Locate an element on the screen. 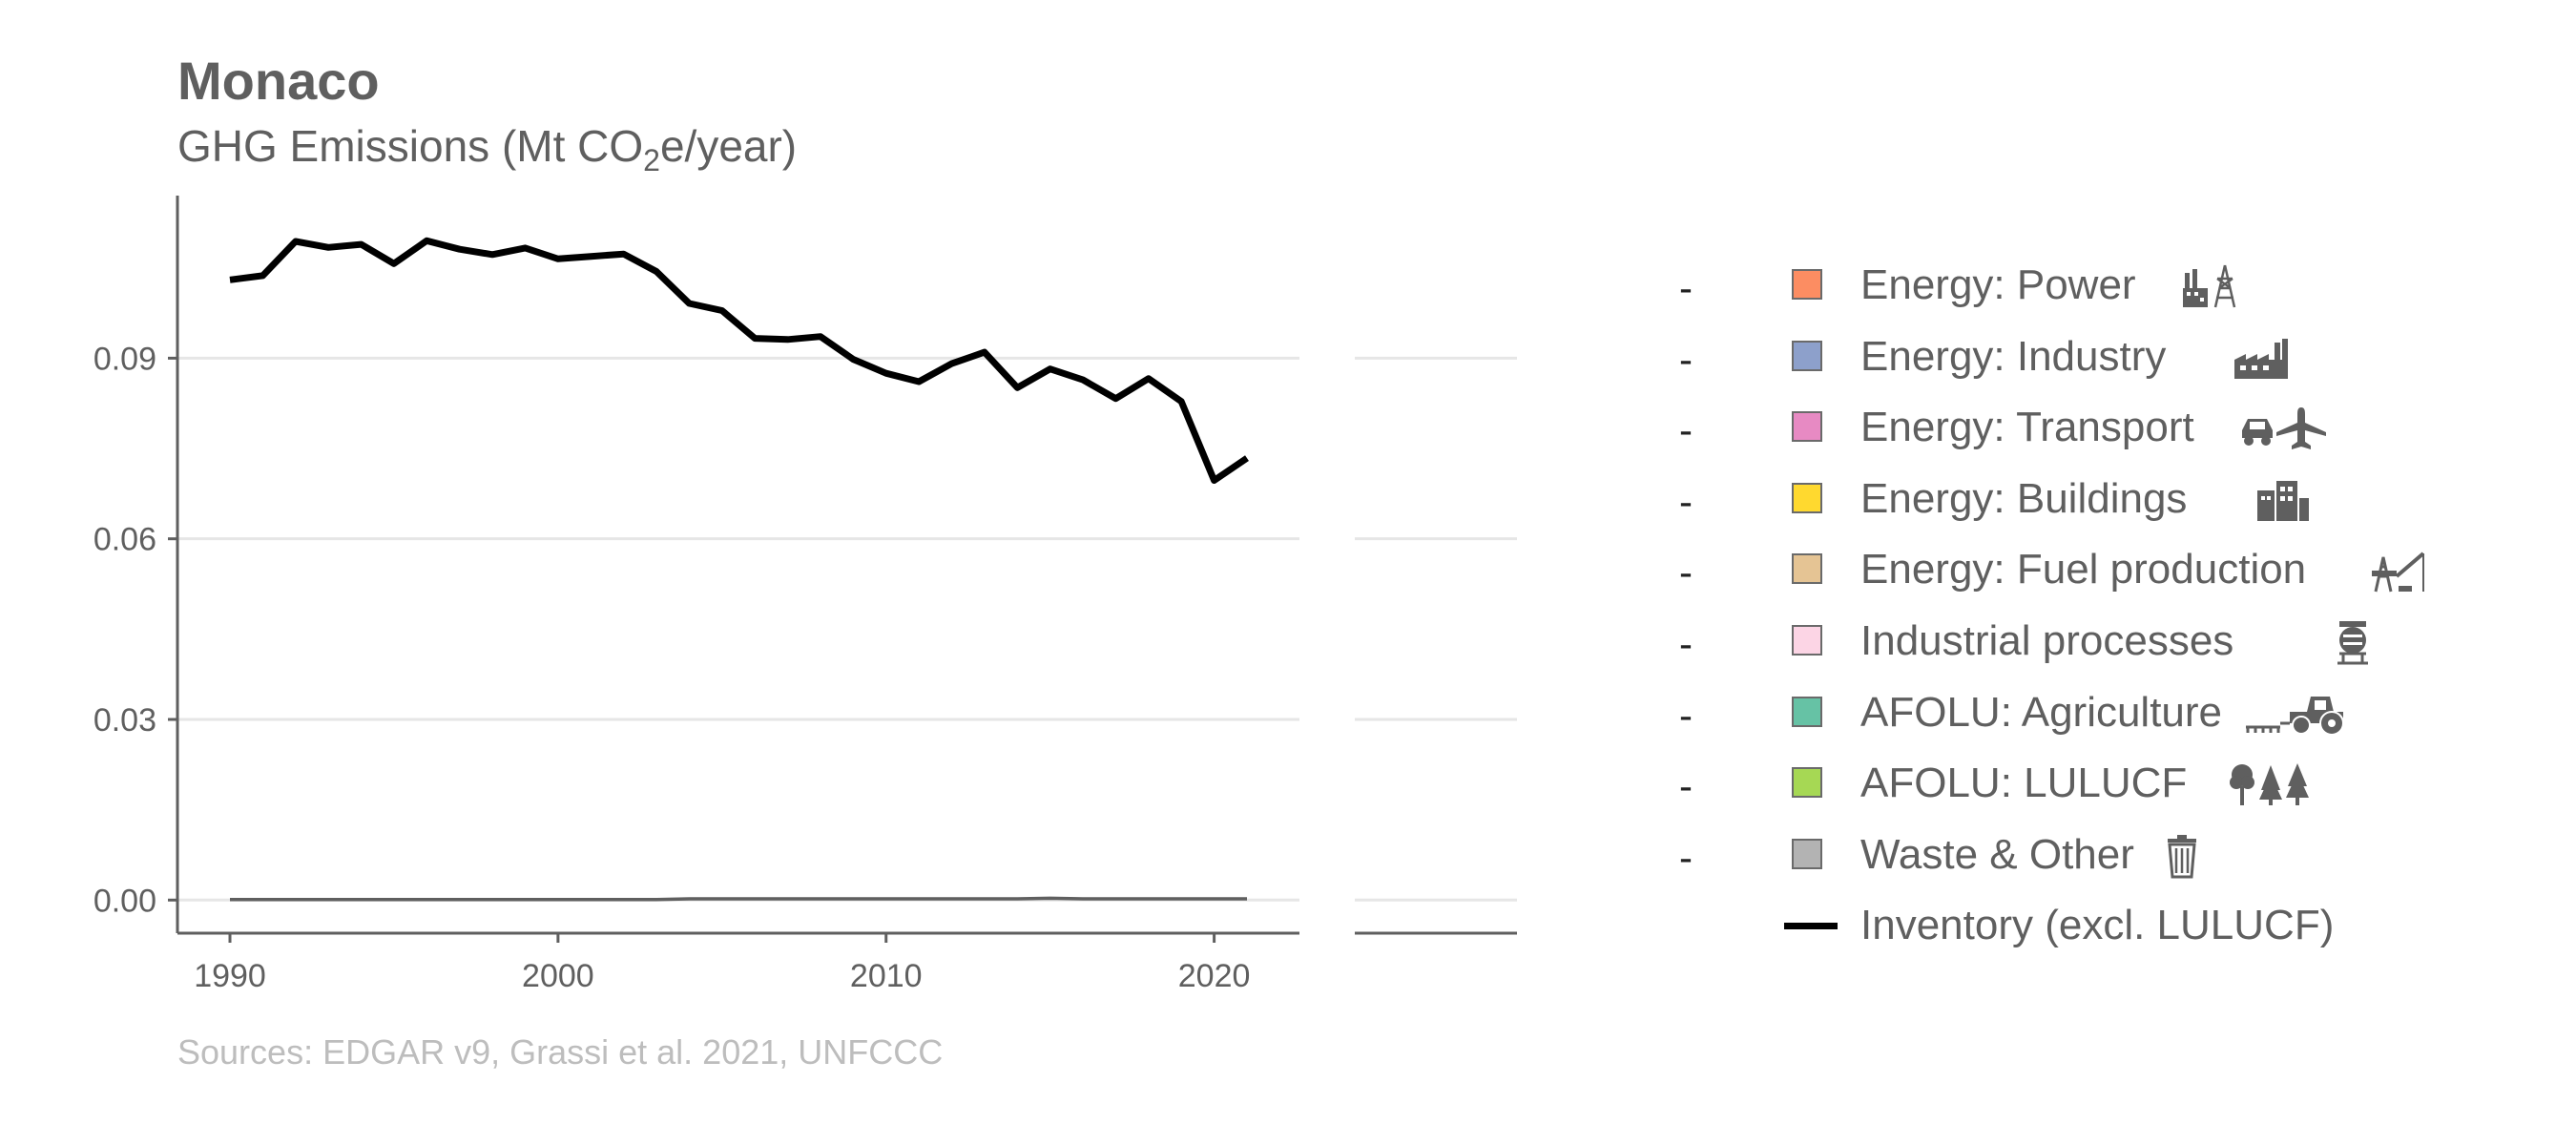 This screenshot has height=1145, width=2576. y-tick-label-2: 0.06 is located at coordinates (124, 540).